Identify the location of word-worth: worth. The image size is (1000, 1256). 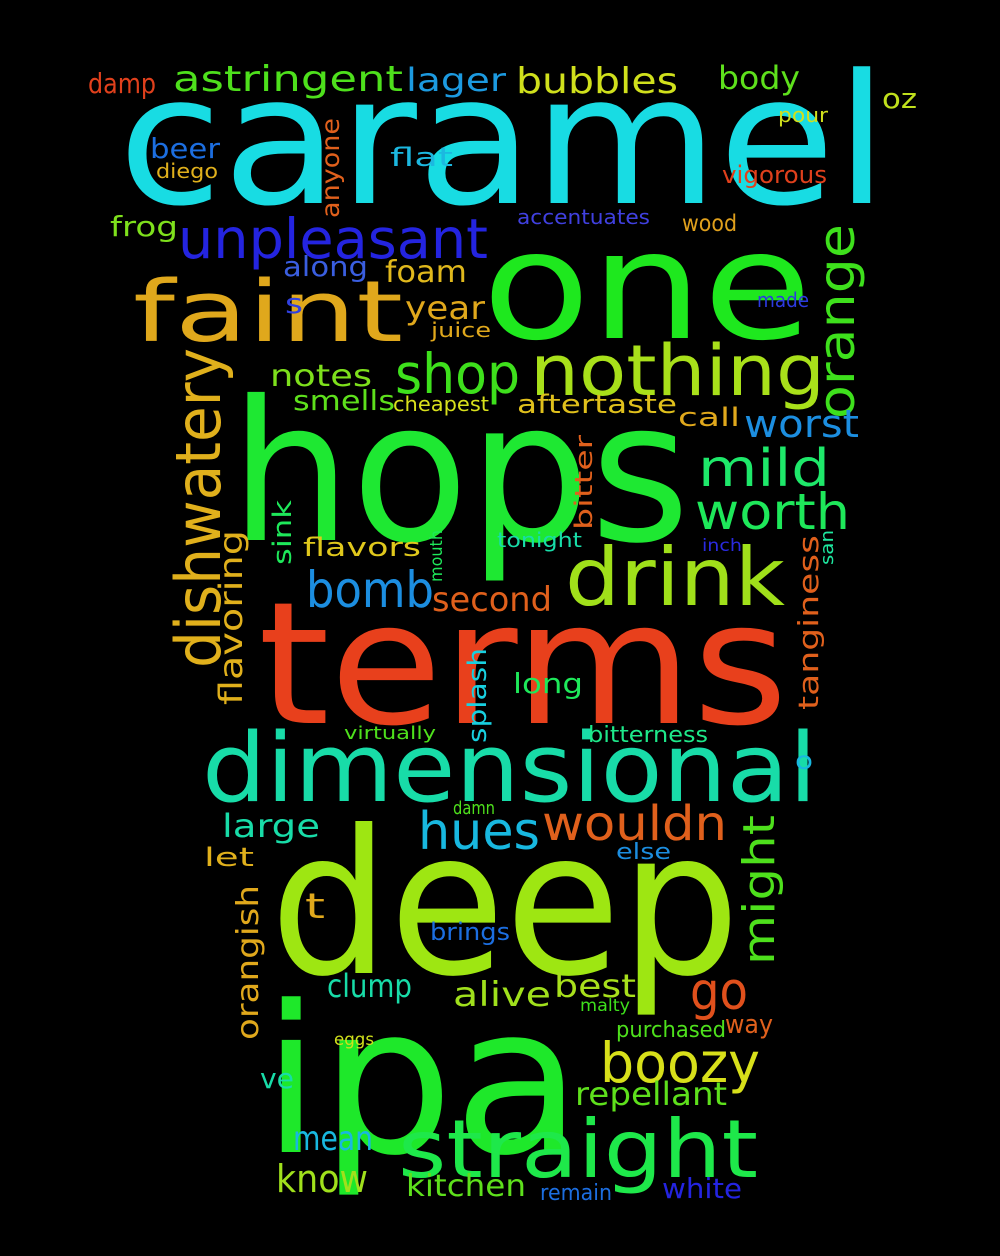
(772, 512).